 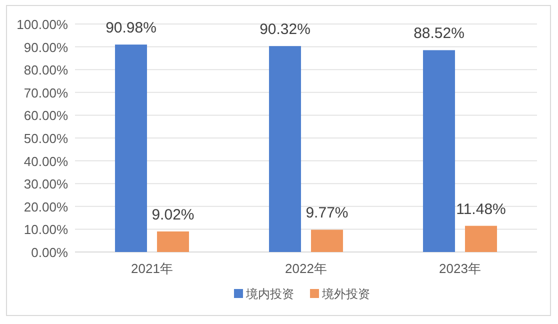 What do you see at coordinates (152, 268) in the screenshot?
I see `x-tick-label: 2021年` at bounding box center [152, 268].